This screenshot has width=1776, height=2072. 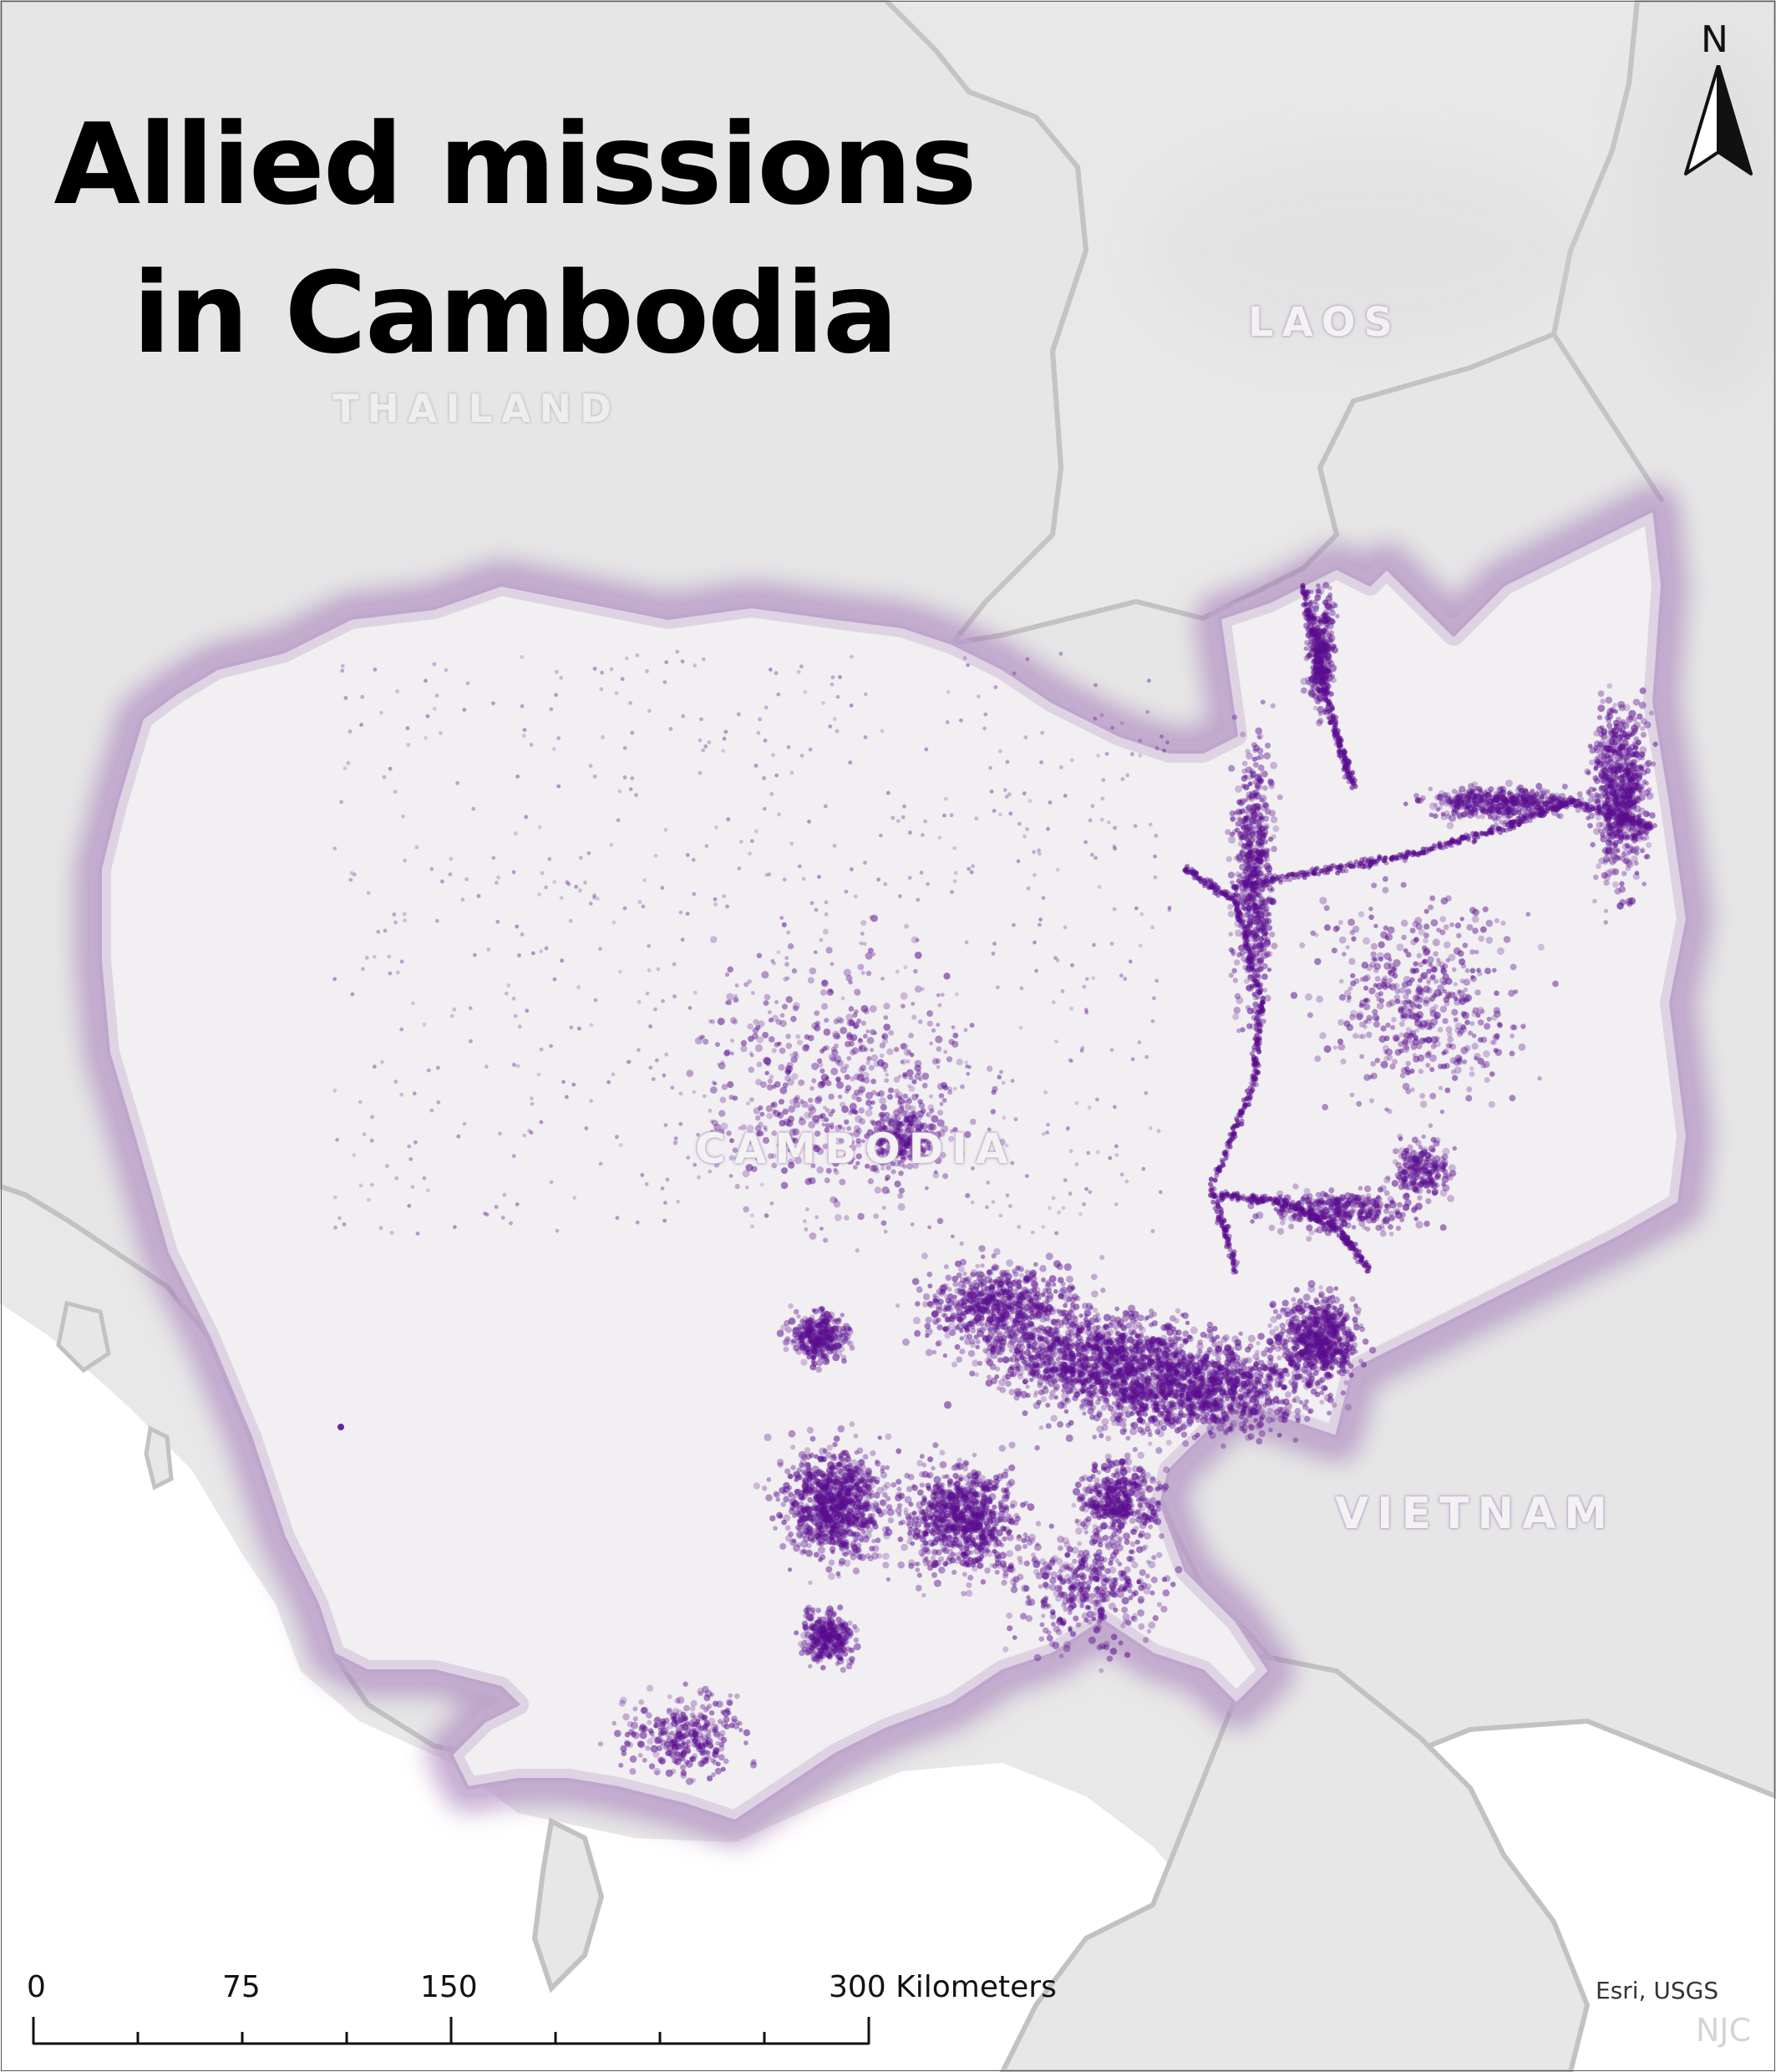 I want to click on north-arrow-icon, so click(x=1718, y=121).